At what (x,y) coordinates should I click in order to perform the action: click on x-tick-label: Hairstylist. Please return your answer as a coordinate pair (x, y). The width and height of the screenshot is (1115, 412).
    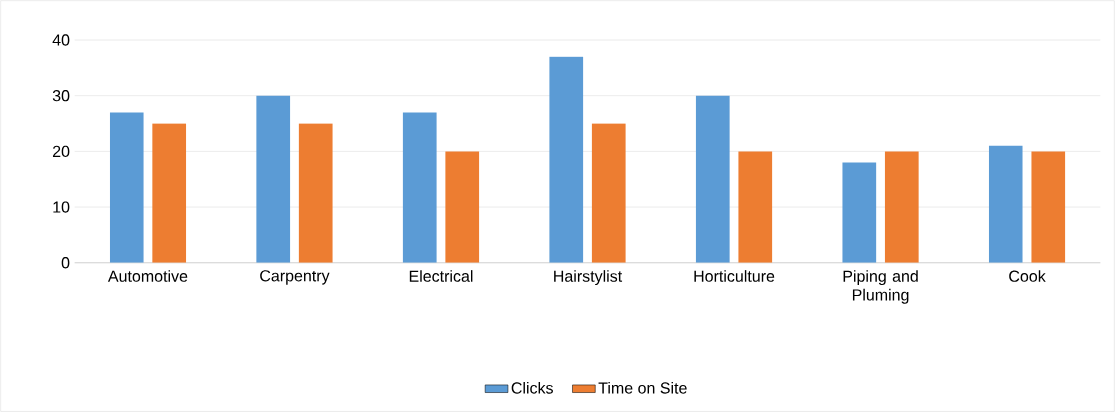
    Looking at the image, I should click on (588, 277).